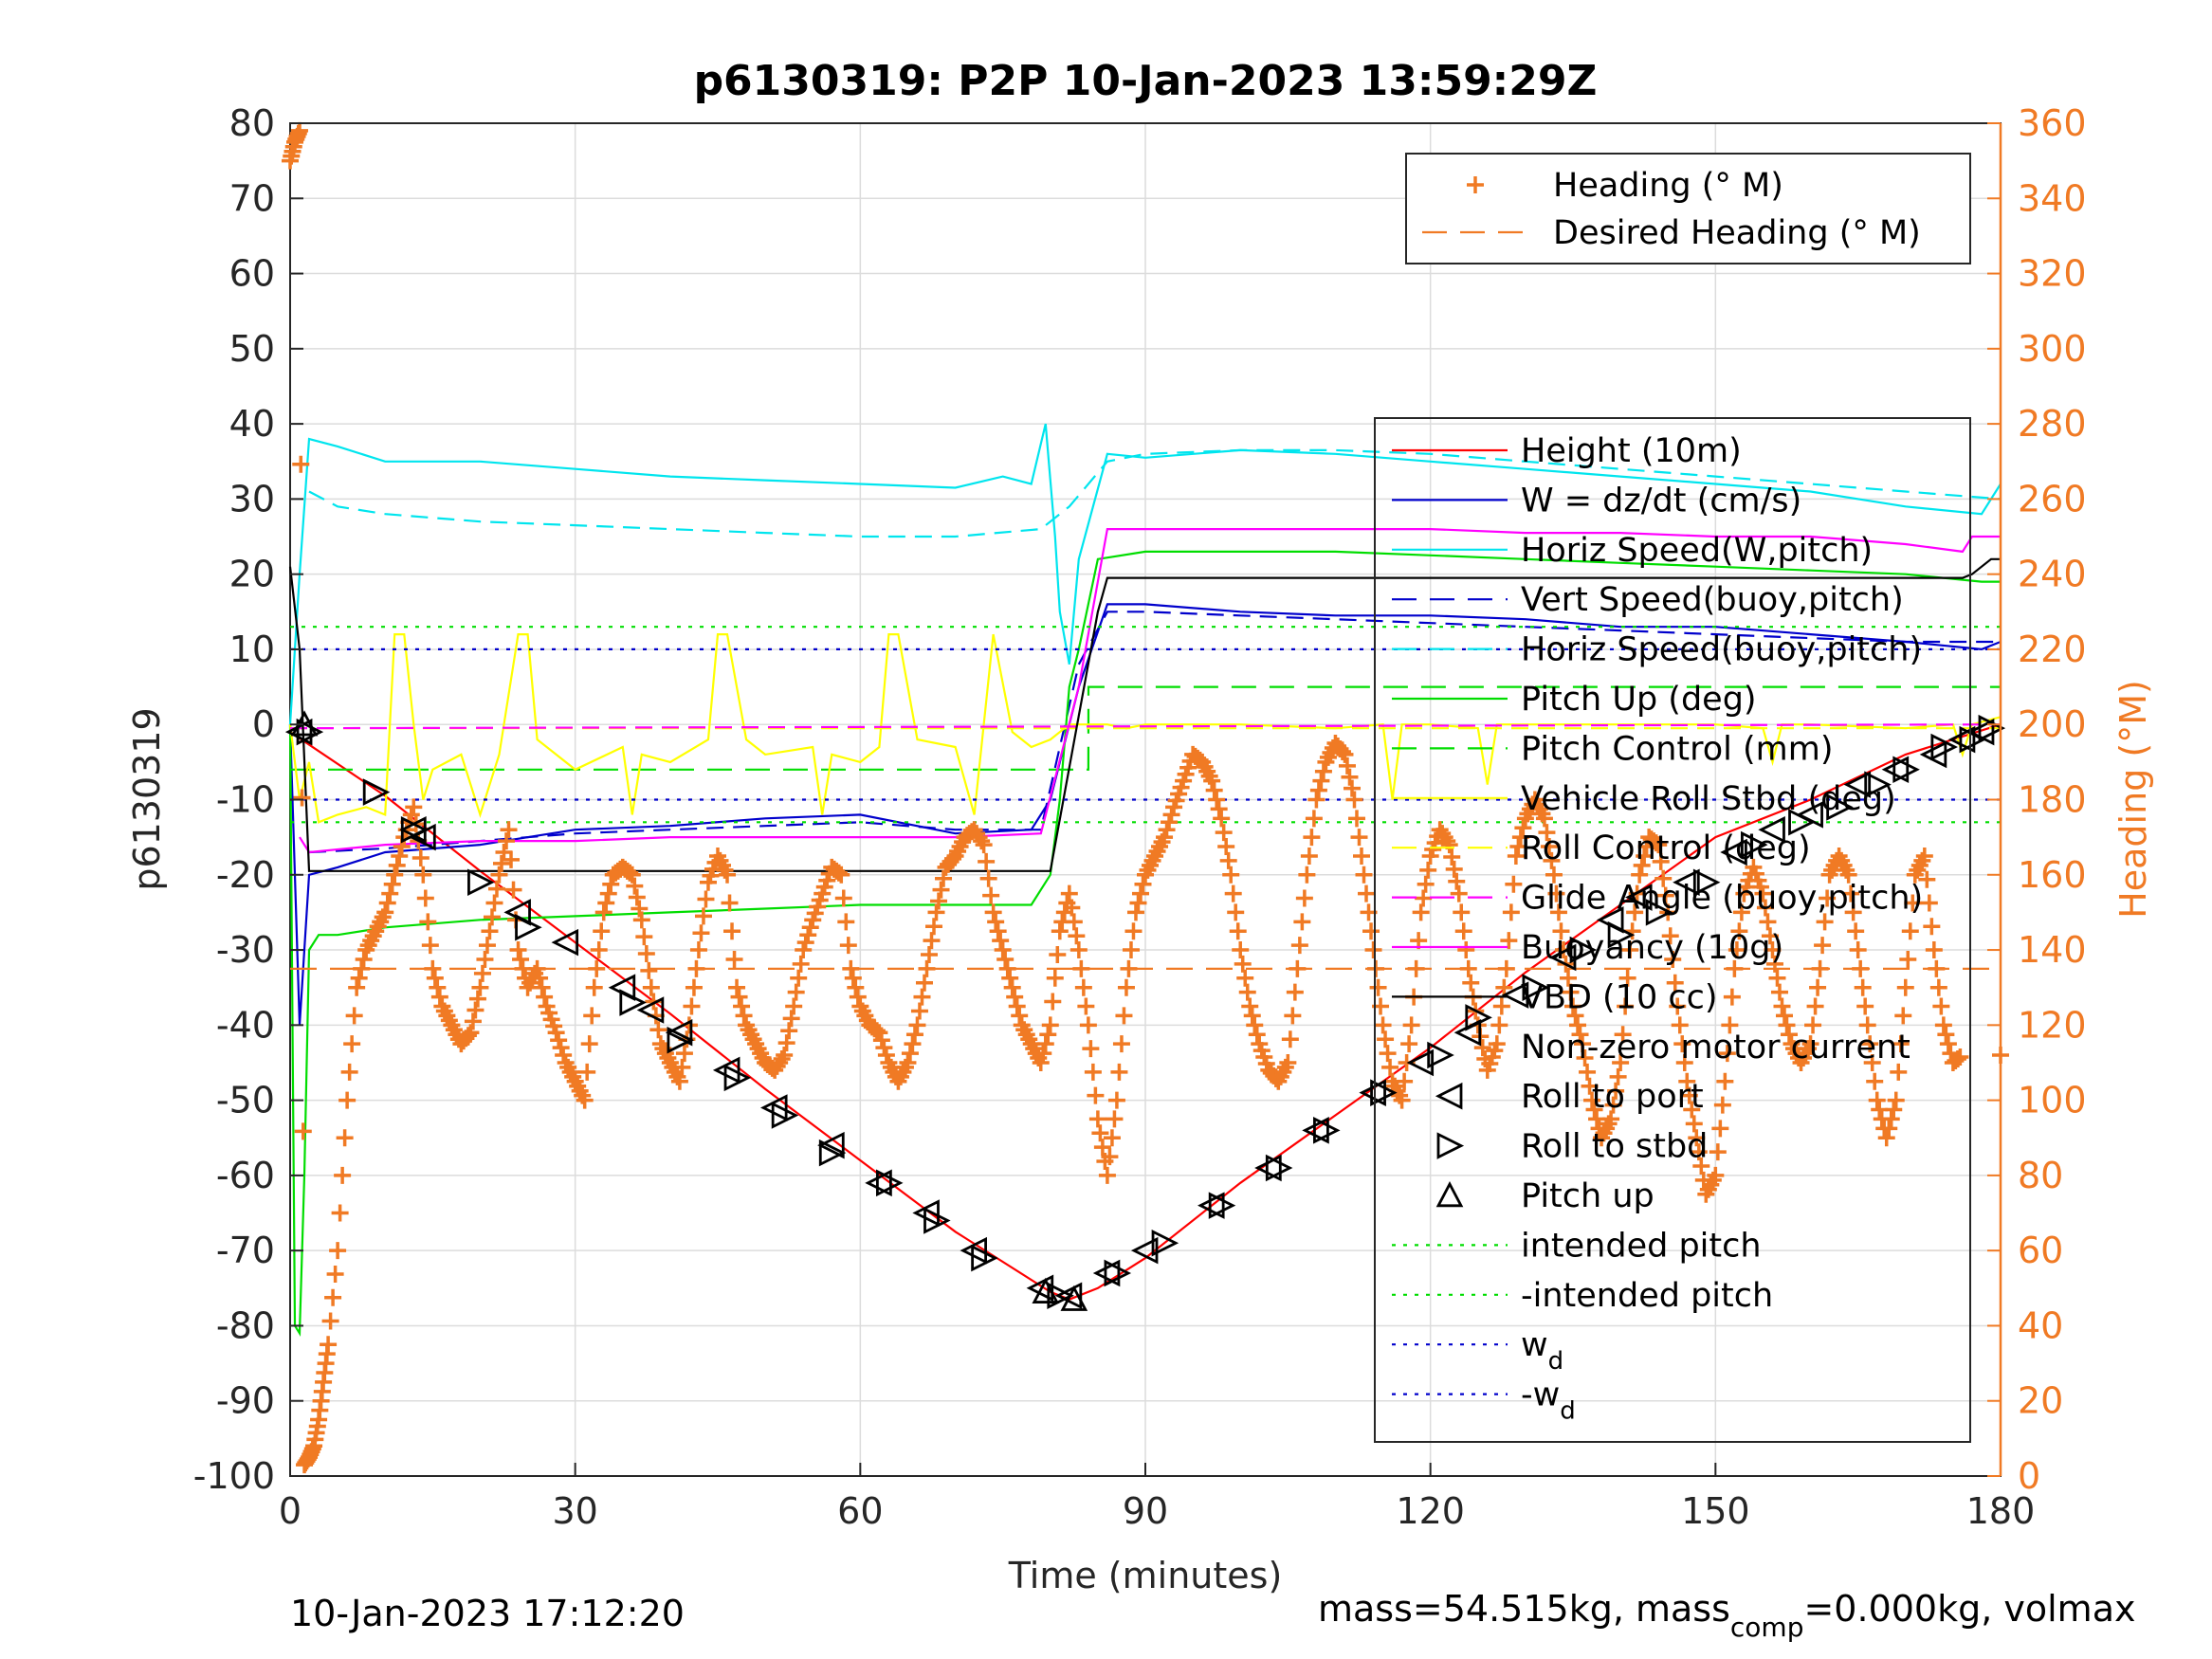  What do you see at coordinates (1155, 493) in the screenshot?
I see `series-horiz-speed-buoy-pitch-` at bounding box center [1155, 493].